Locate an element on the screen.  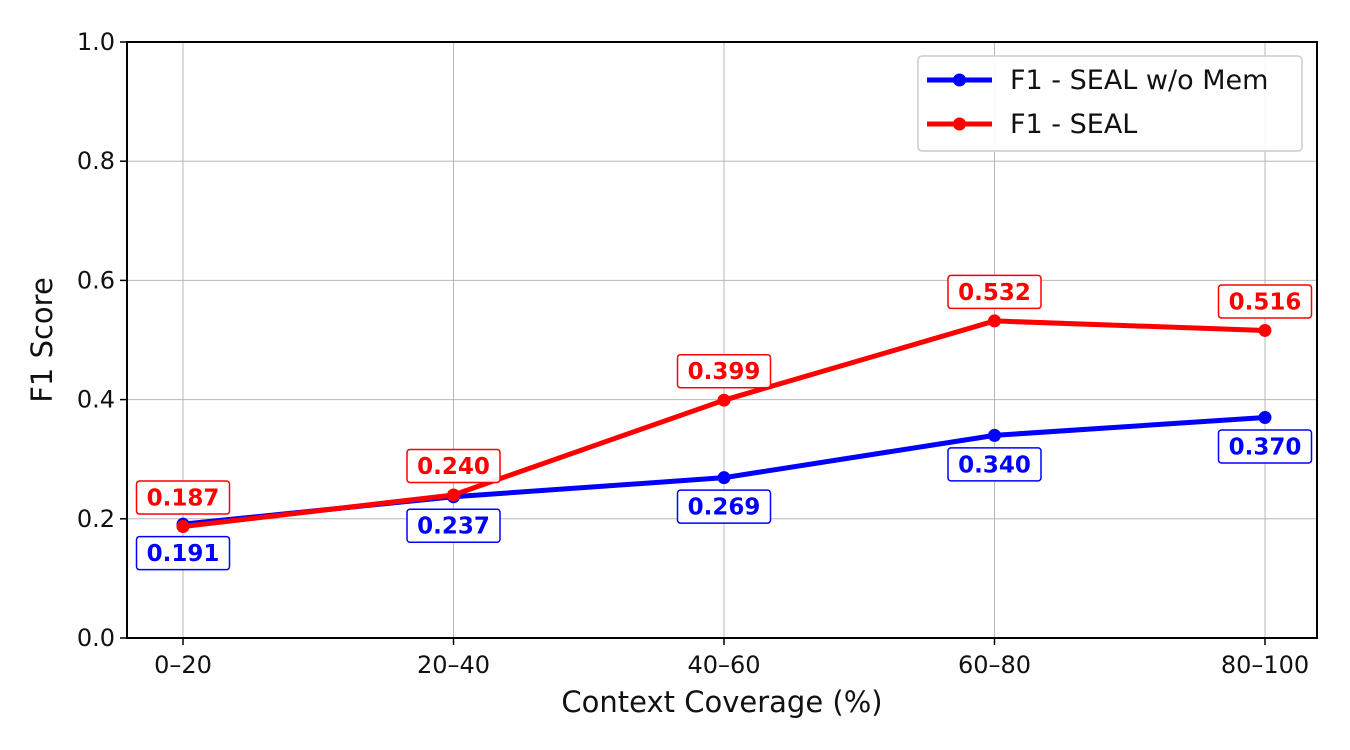
y-axis-ticks: 0.0 0.2 0.4 0.6 0.8 1.0 is located at coordinates (102, 340).